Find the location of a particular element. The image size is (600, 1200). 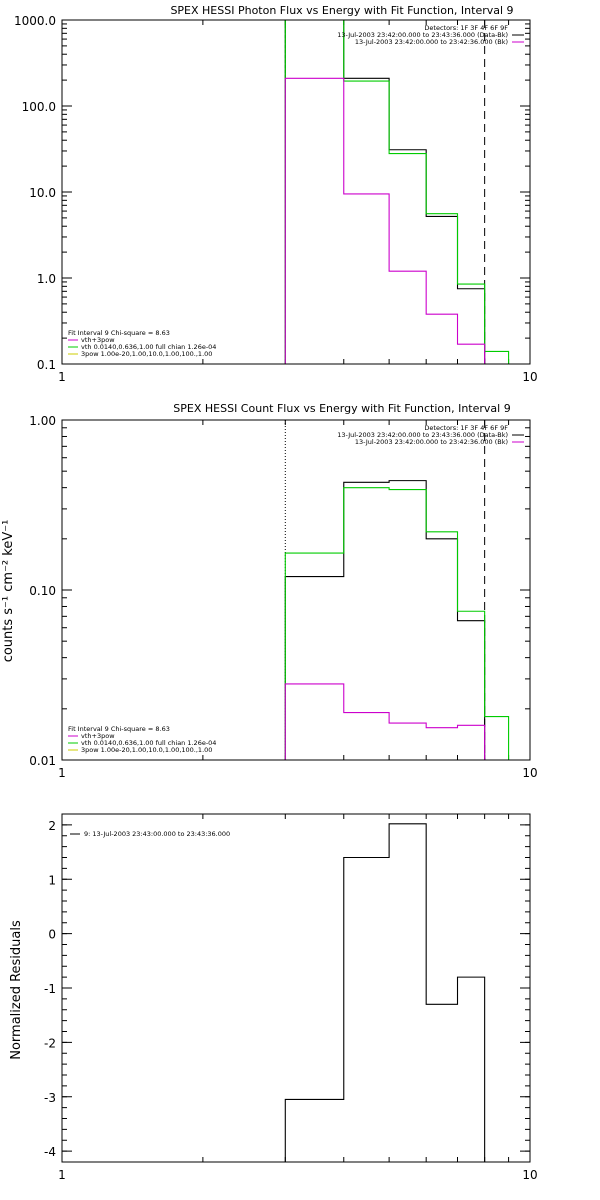

y-tick-label: 0 is located at coordinates (52, 935).